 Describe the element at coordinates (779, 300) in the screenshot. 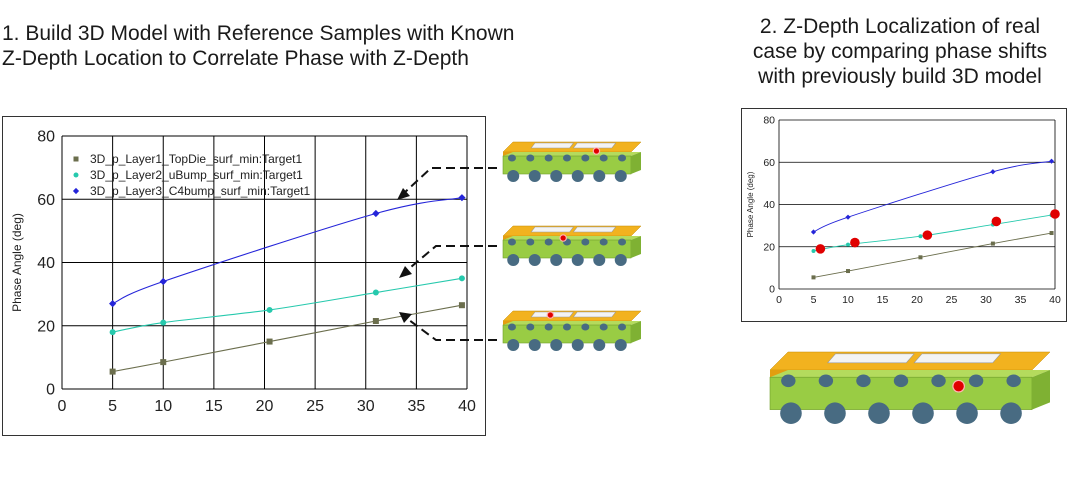

I see `right-chart-x-tick-label: 0` at that location.